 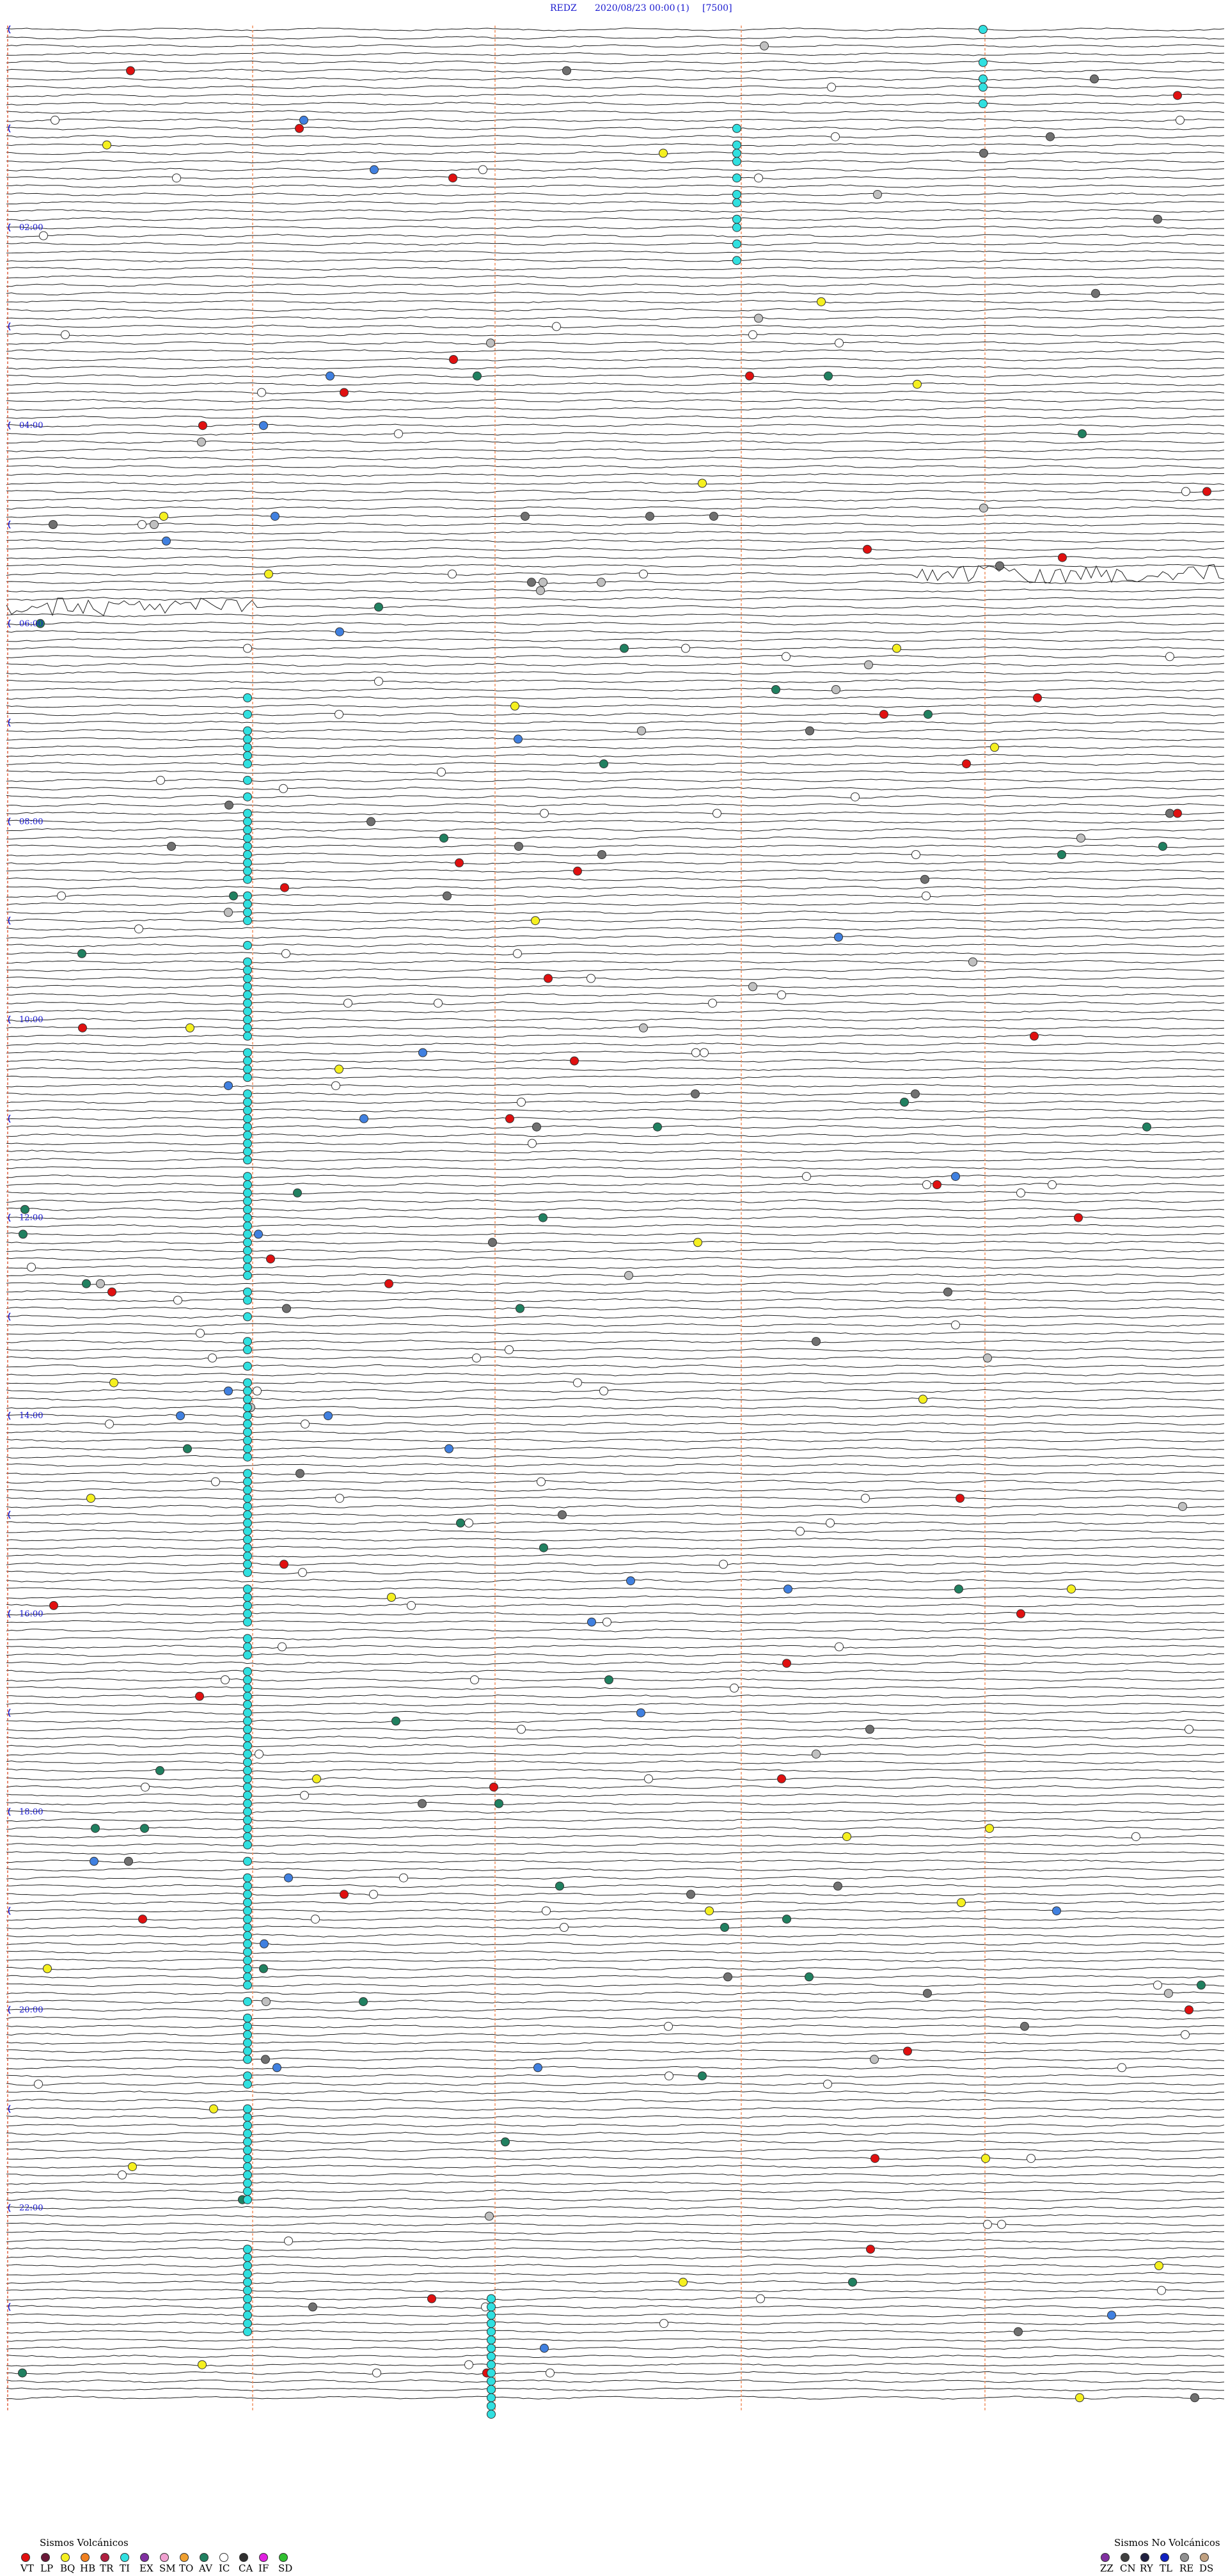 What do you see at coordinates (683, 8) in the screenshot?
I see `channel: (1)` at bounding box center [683, 8].